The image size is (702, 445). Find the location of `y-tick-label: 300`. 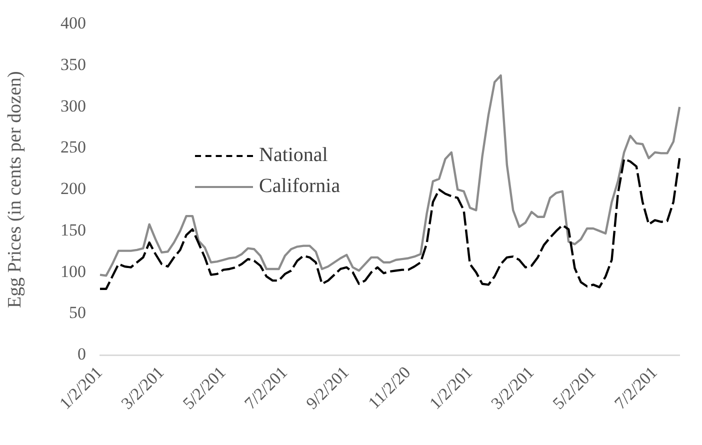

y-tick-label: 300 is located at coordinates (73, 106).